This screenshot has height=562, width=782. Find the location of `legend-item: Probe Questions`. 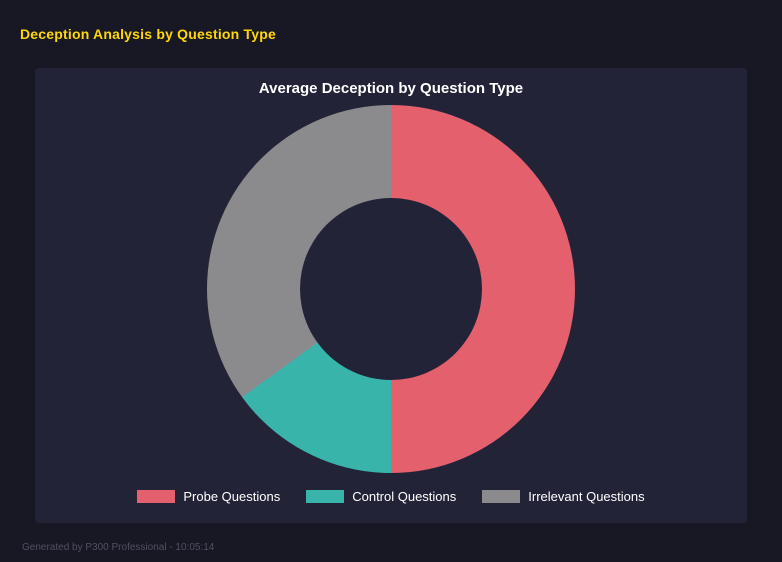

legend-item: Probe Questions is located at coordinates (208, 496).